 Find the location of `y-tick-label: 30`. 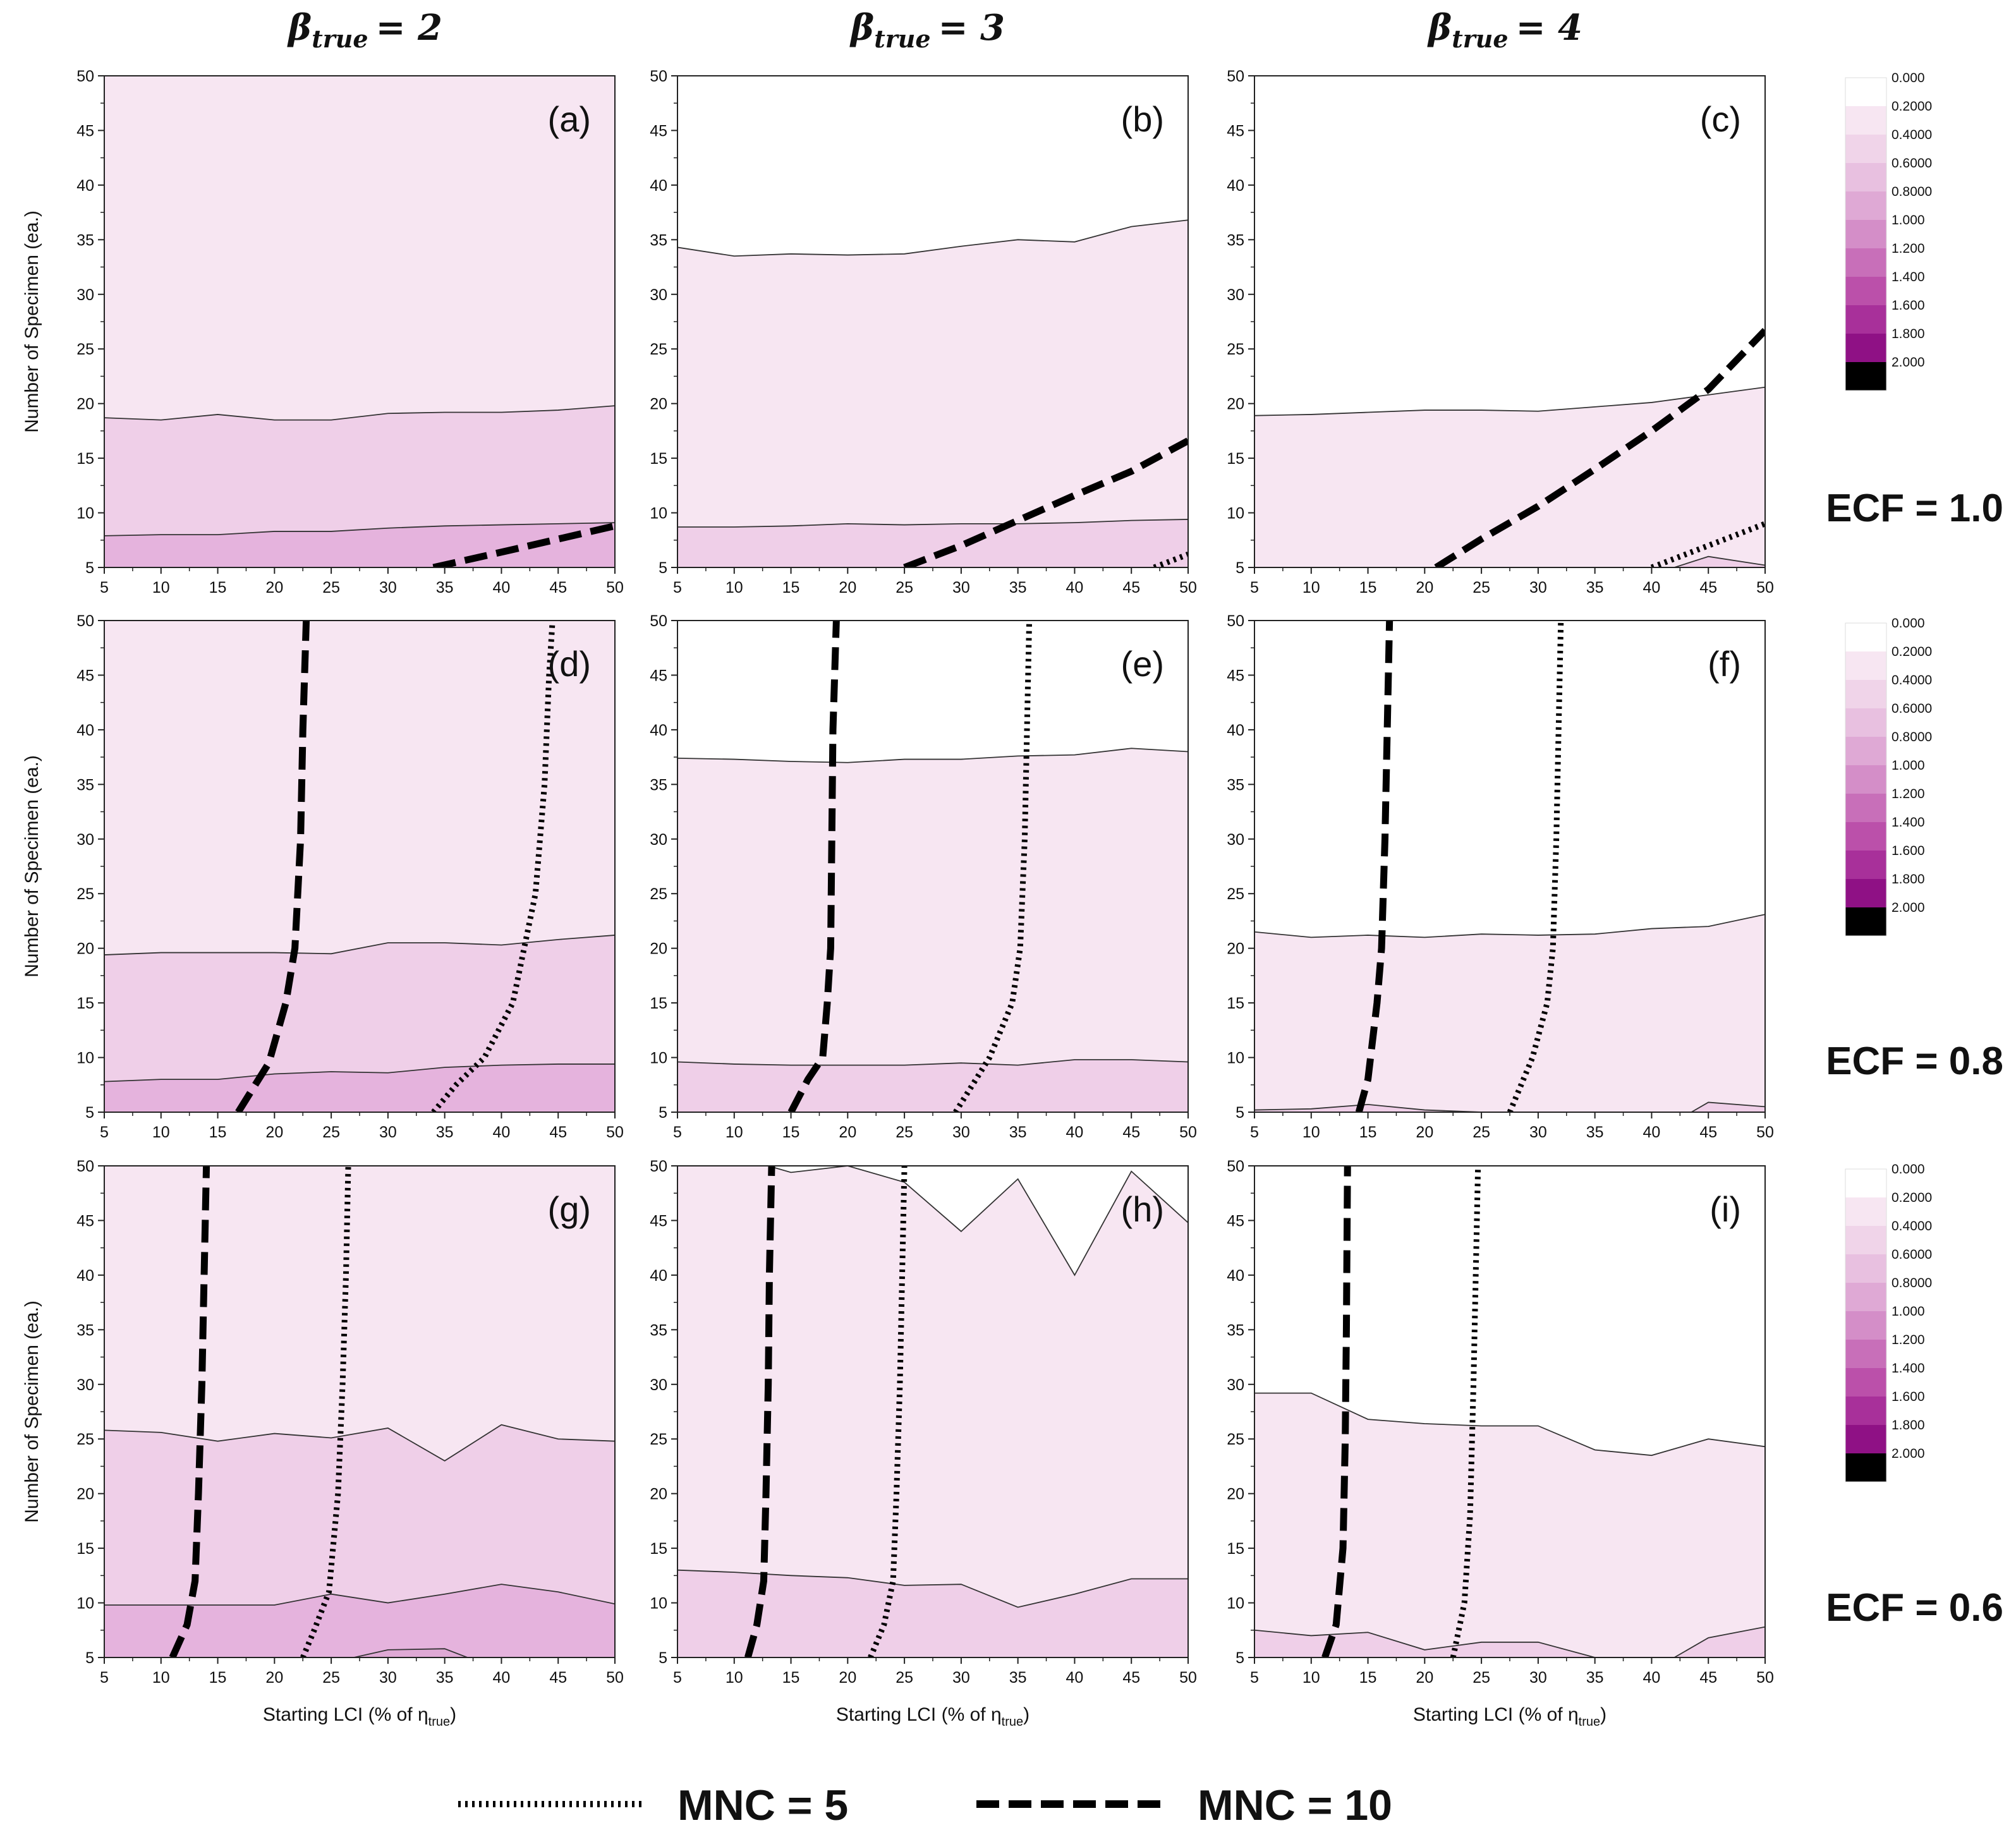

y-tick-label: 30 is located at coordinates (1235, 840).